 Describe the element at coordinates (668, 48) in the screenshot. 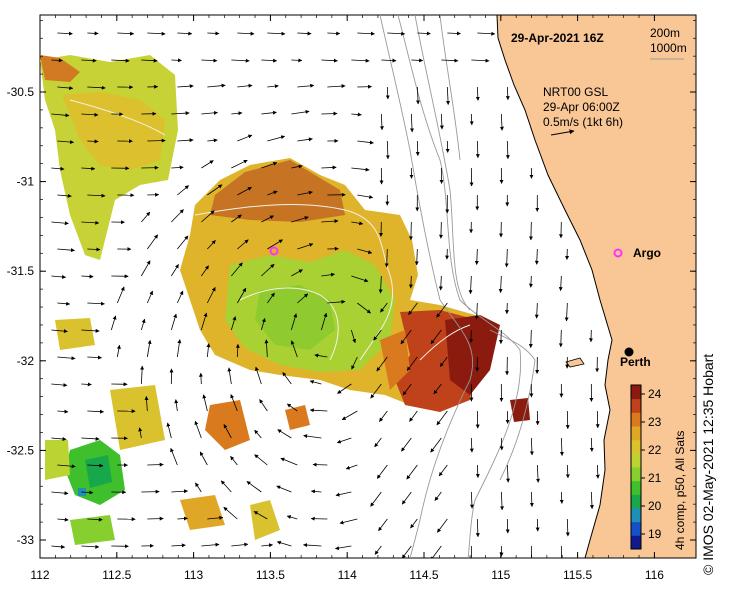

I see `contour-key-1000m: 1000m` at that location.